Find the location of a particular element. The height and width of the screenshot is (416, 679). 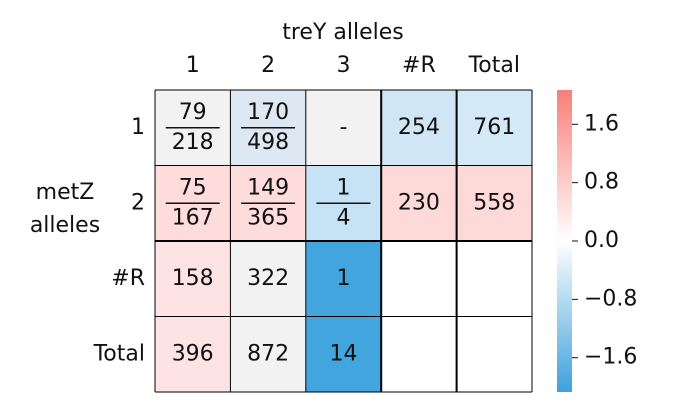

cell-value: 158 is located at coordinates (193, 278).